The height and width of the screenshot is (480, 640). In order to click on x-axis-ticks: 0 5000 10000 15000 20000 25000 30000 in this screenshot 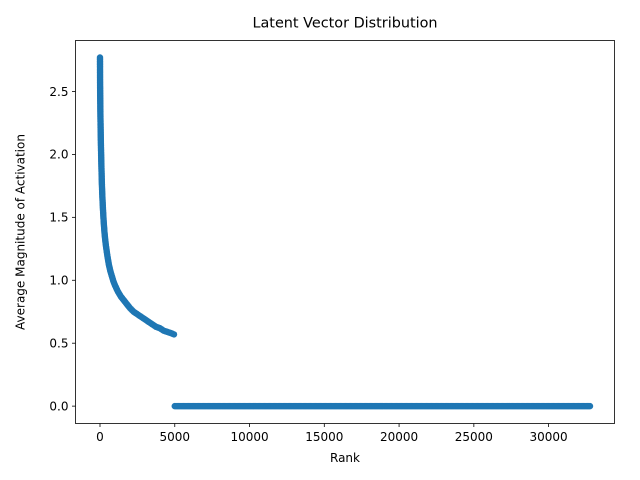, I will do `click(332, 433)`.